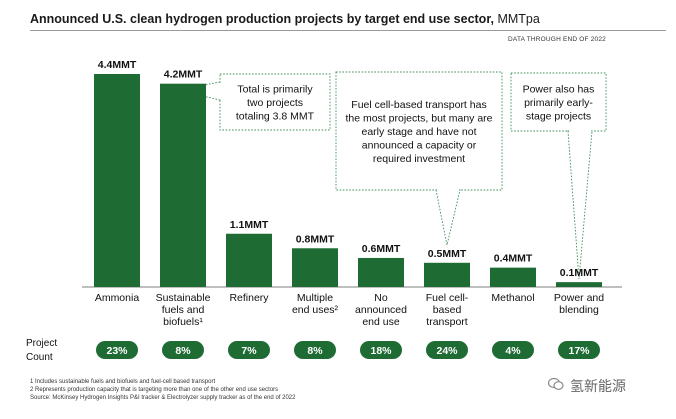 This screenshot has width=676, height=419. Describe the element at coordinates (419, 146) in the screenshot. I see `annotation-text: announced a capacity or` at that location.